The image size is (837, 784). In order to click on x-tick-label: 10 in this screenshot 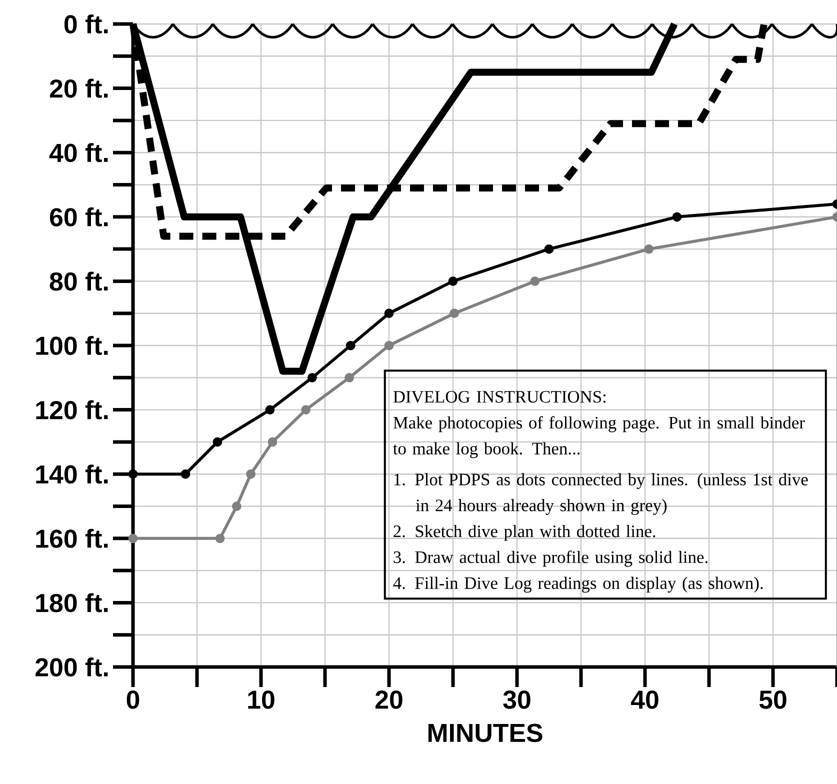, I will do `click(261, 699)`.